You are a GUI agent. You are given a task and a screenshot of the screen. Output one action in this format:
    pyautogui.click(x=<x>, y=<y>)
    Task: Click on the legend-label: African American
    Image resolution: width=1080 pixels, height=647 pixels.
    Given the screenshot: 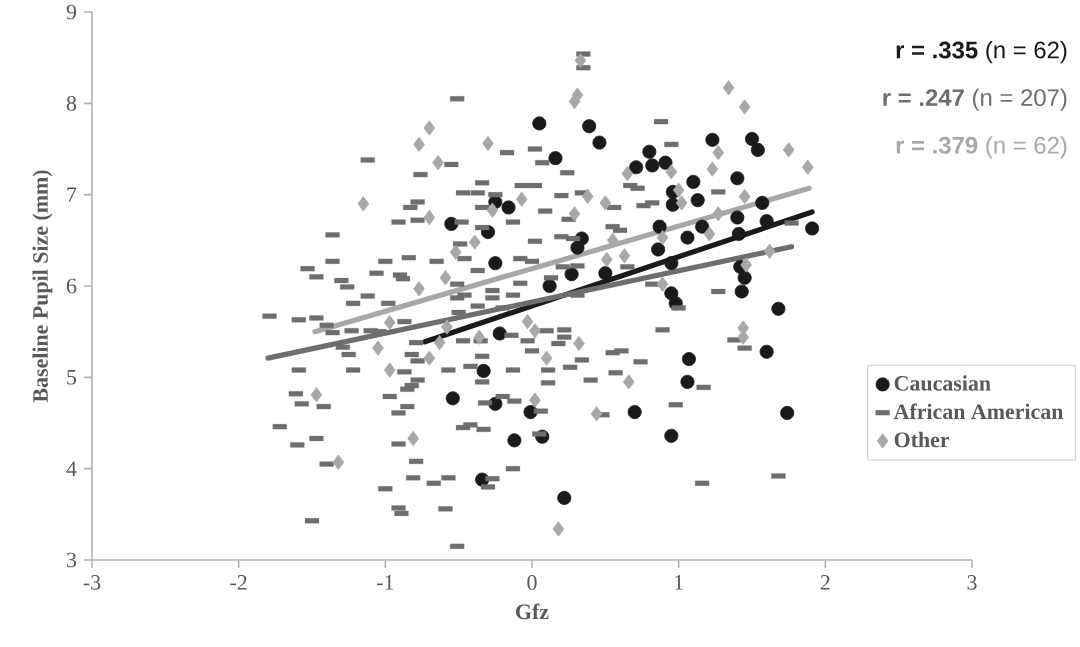 What is the action you would take?
    pyautogui.click(x=978, y=411)
    